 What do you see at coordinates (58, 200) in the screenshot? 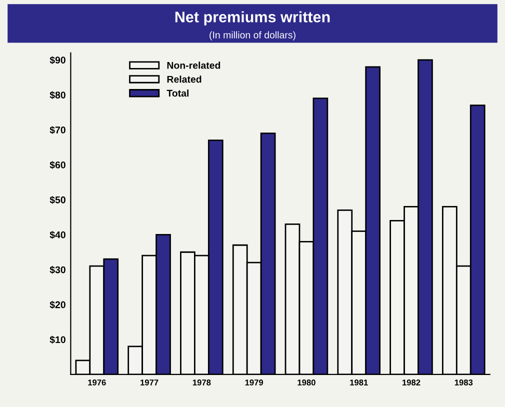
I see `y-tick-label: $50` at bounding box center [58, 200].